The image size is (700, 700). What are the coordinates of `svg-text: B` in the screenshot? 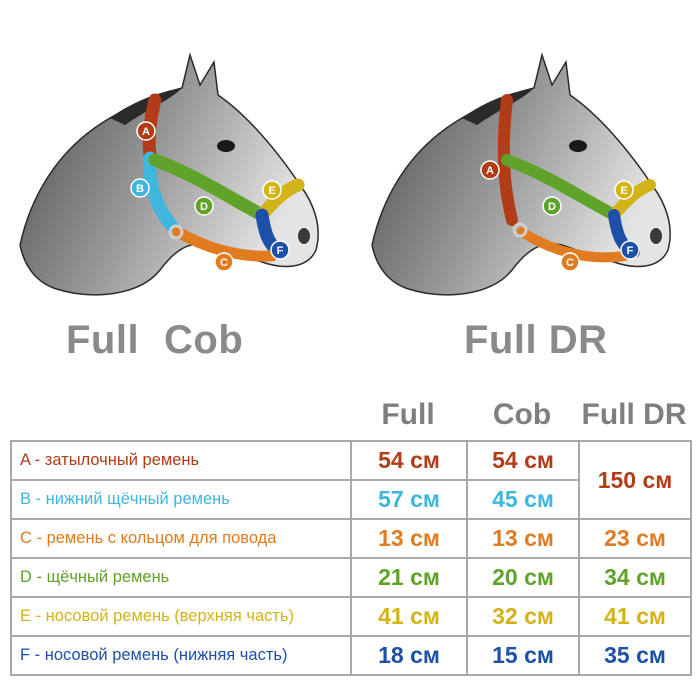 It's located at (140, 189).